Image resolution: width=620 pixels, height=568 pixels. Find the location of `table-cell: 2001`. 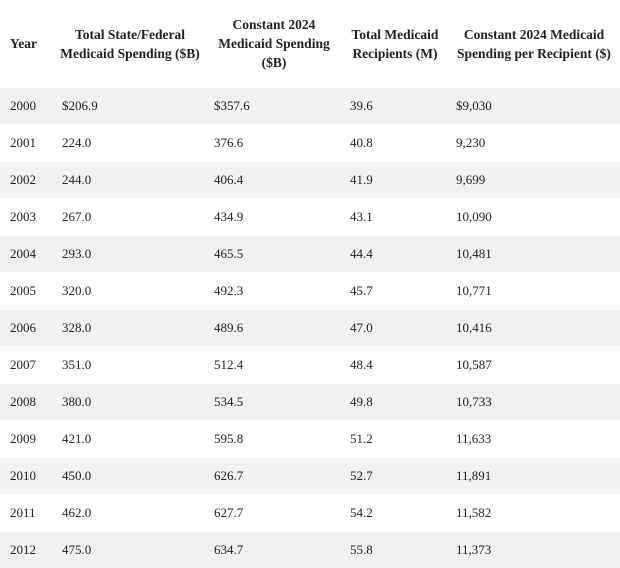

table-cell: 2001 is located at coordinates (27, 143).